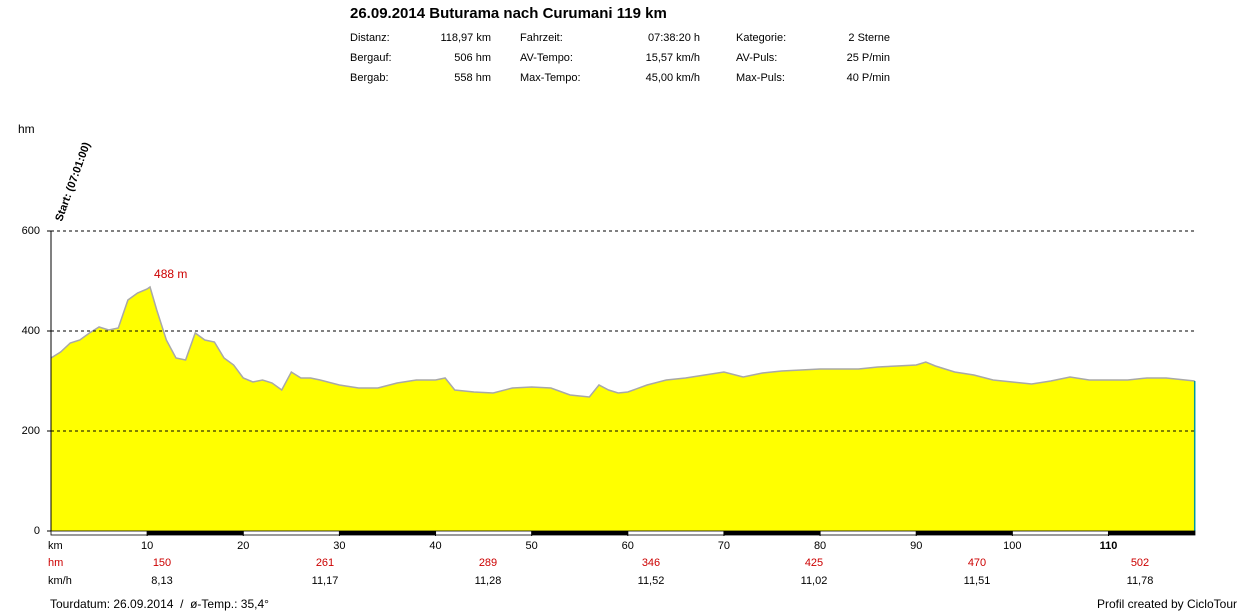 The image size is (1242, 611). What do you see at coordinates (147, 546) in the screenshot?
I see `x-tick-label: 10` at bounding box center [147, 546].